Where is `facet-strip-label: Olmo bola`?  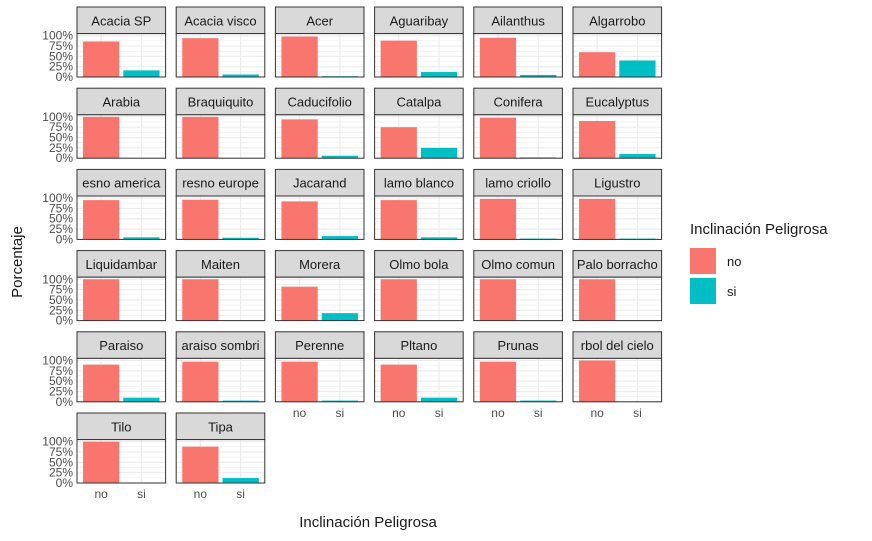
facet-strip-label: Olmo bola is located at coordinates (419, 264).